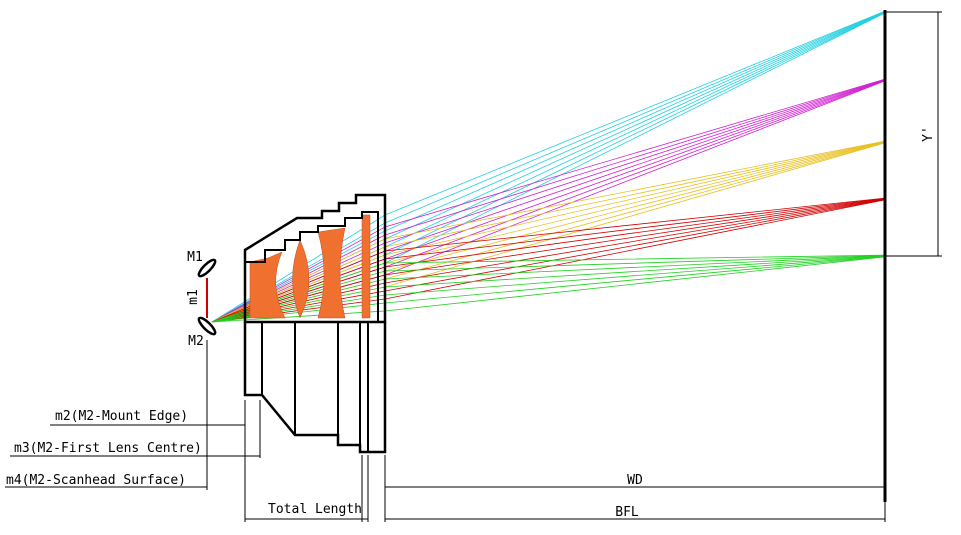  Describe the element at coordinates (96, 480) in the screenshot. I see `dimension-label: m4(M2-Scanhead Surface)` at that location.